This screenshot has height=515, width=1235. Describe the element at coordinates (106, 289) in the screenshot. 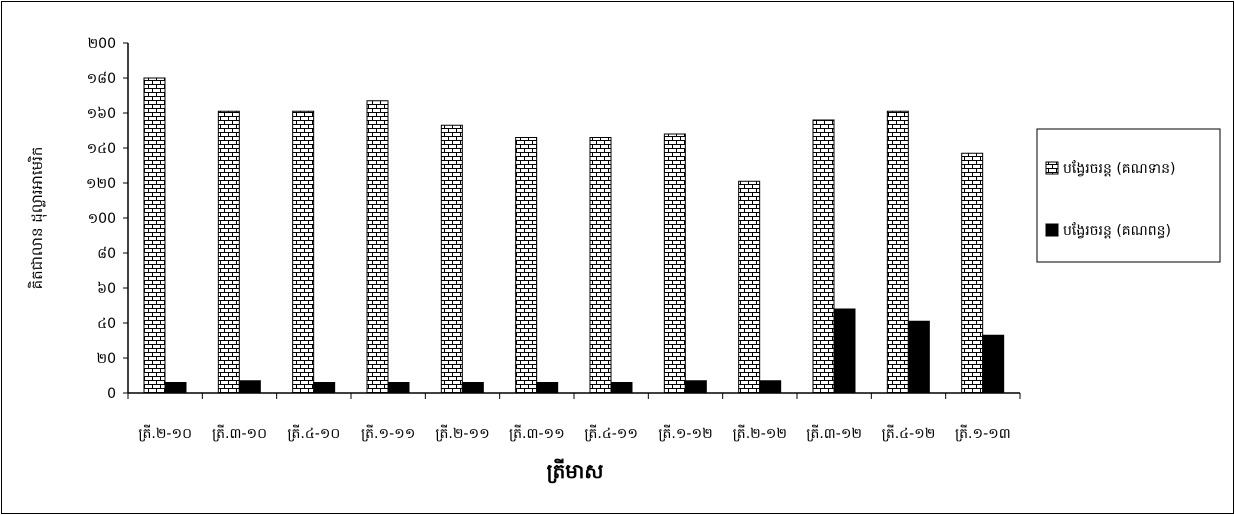

I see `y-tick-label: ៦0` at that location.